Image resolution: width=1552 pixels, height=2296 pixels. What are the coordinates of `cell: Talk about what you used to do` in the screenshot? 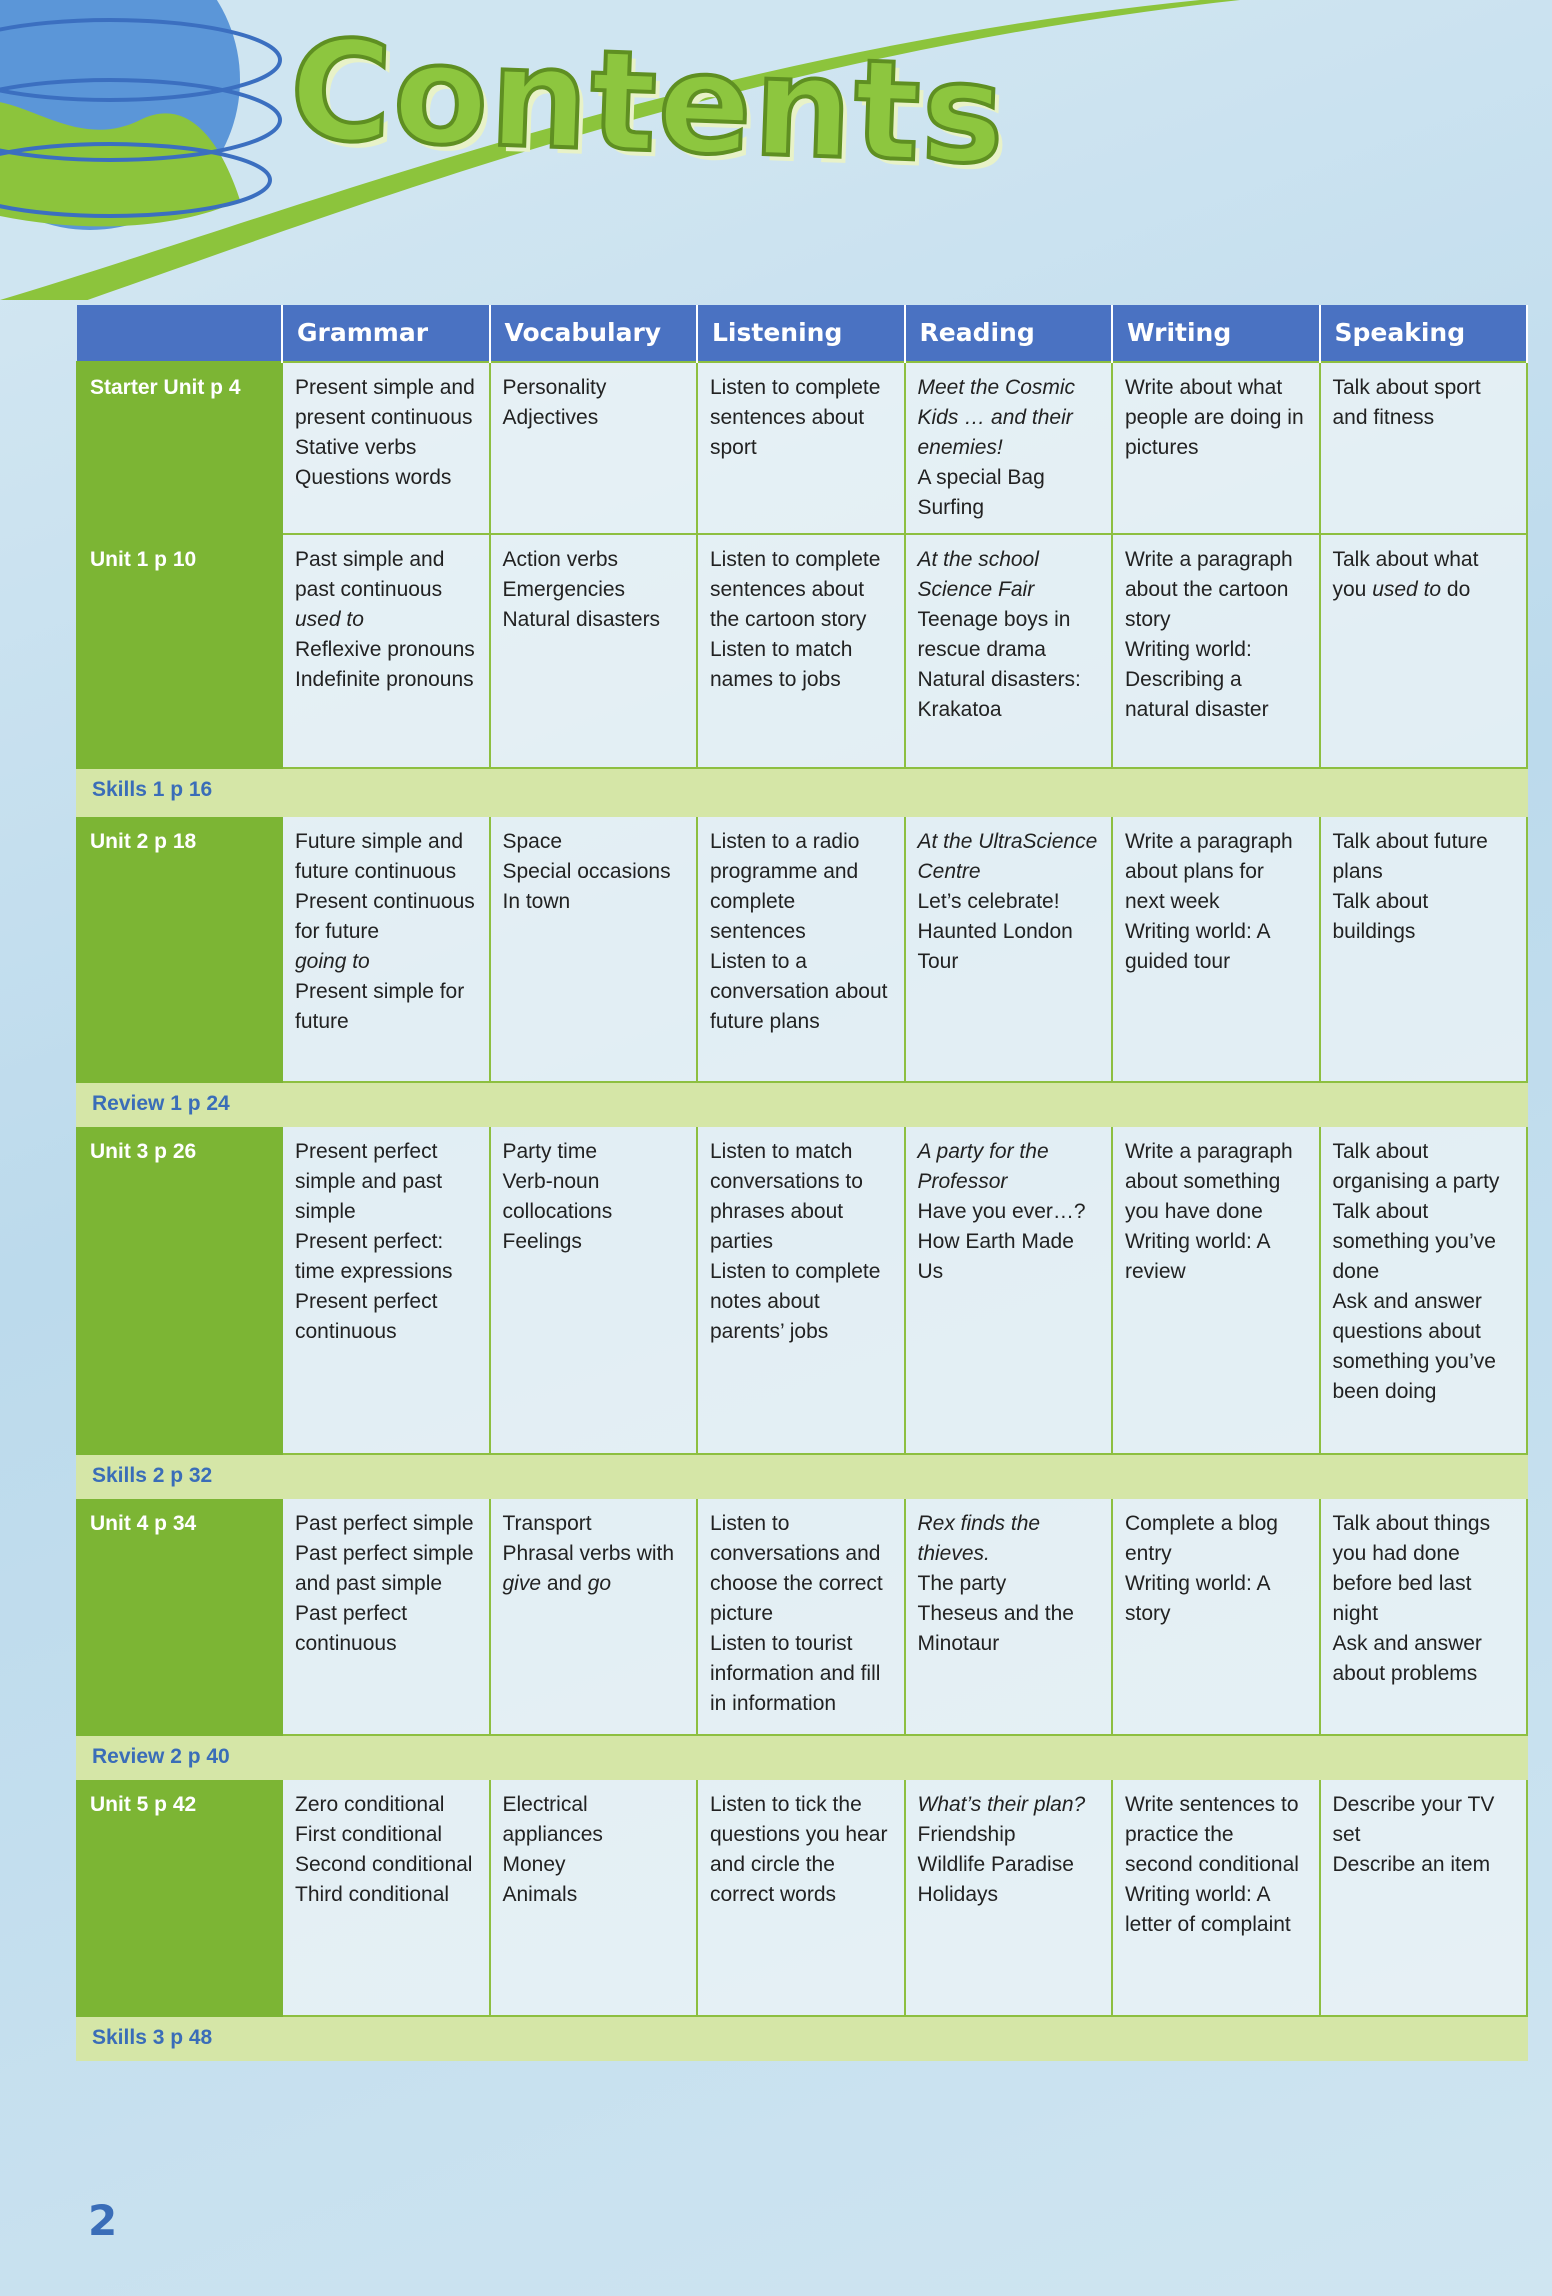 It's located at (1423, 651).